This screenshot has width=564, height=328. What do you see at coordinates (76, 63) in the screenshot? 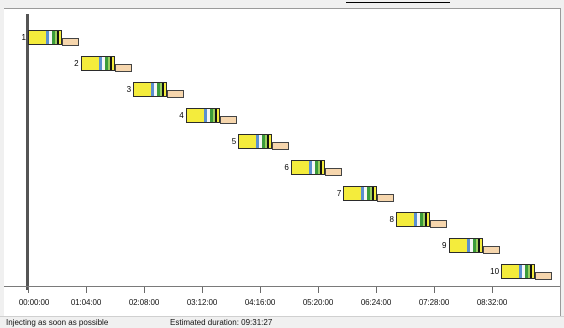
I see `task-row-label: 2` at bounding box center [76, 63].